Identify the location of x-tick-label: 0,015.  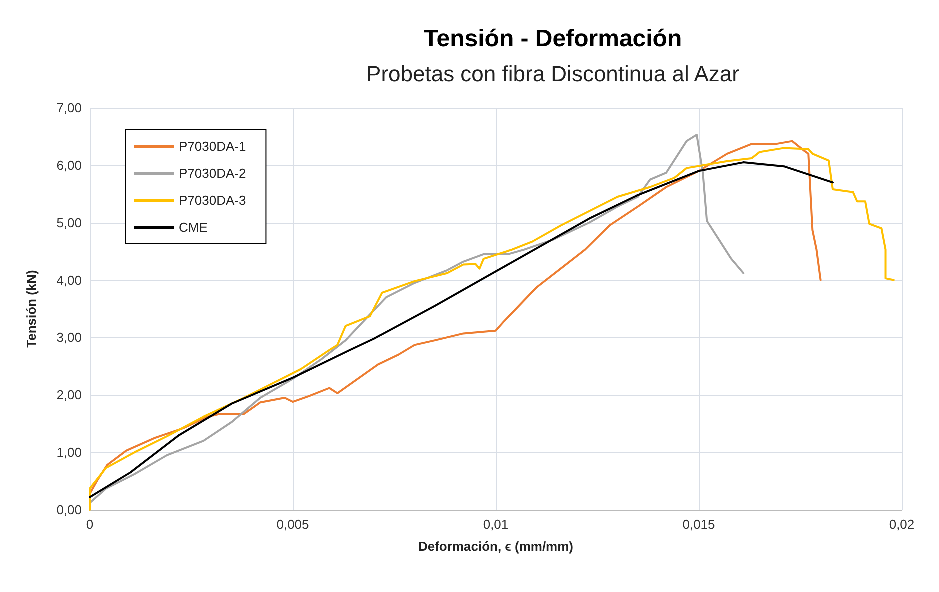
(699, 524).